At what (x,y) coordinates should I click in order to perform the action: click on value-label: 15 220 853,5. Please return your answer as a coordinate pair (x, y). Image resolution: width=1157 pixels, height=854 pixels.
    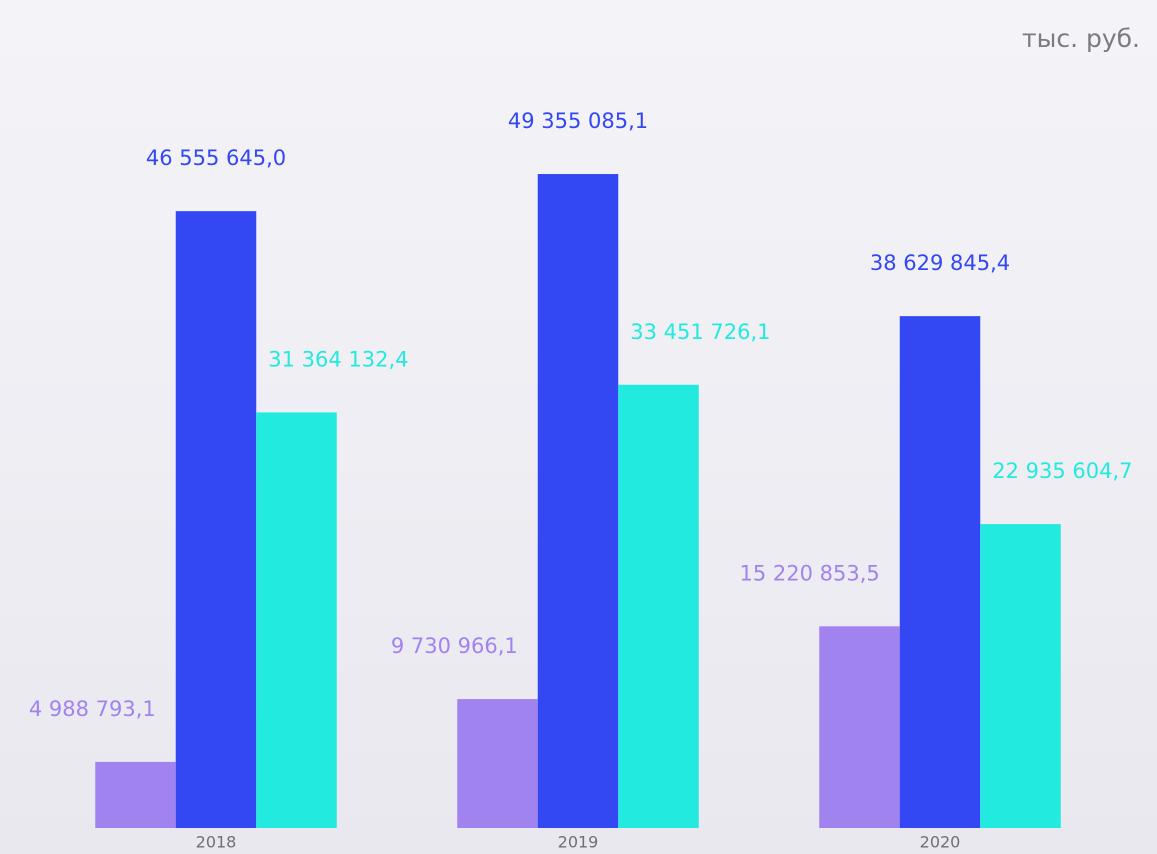
    Looking at the image, I should click on (809, 573).